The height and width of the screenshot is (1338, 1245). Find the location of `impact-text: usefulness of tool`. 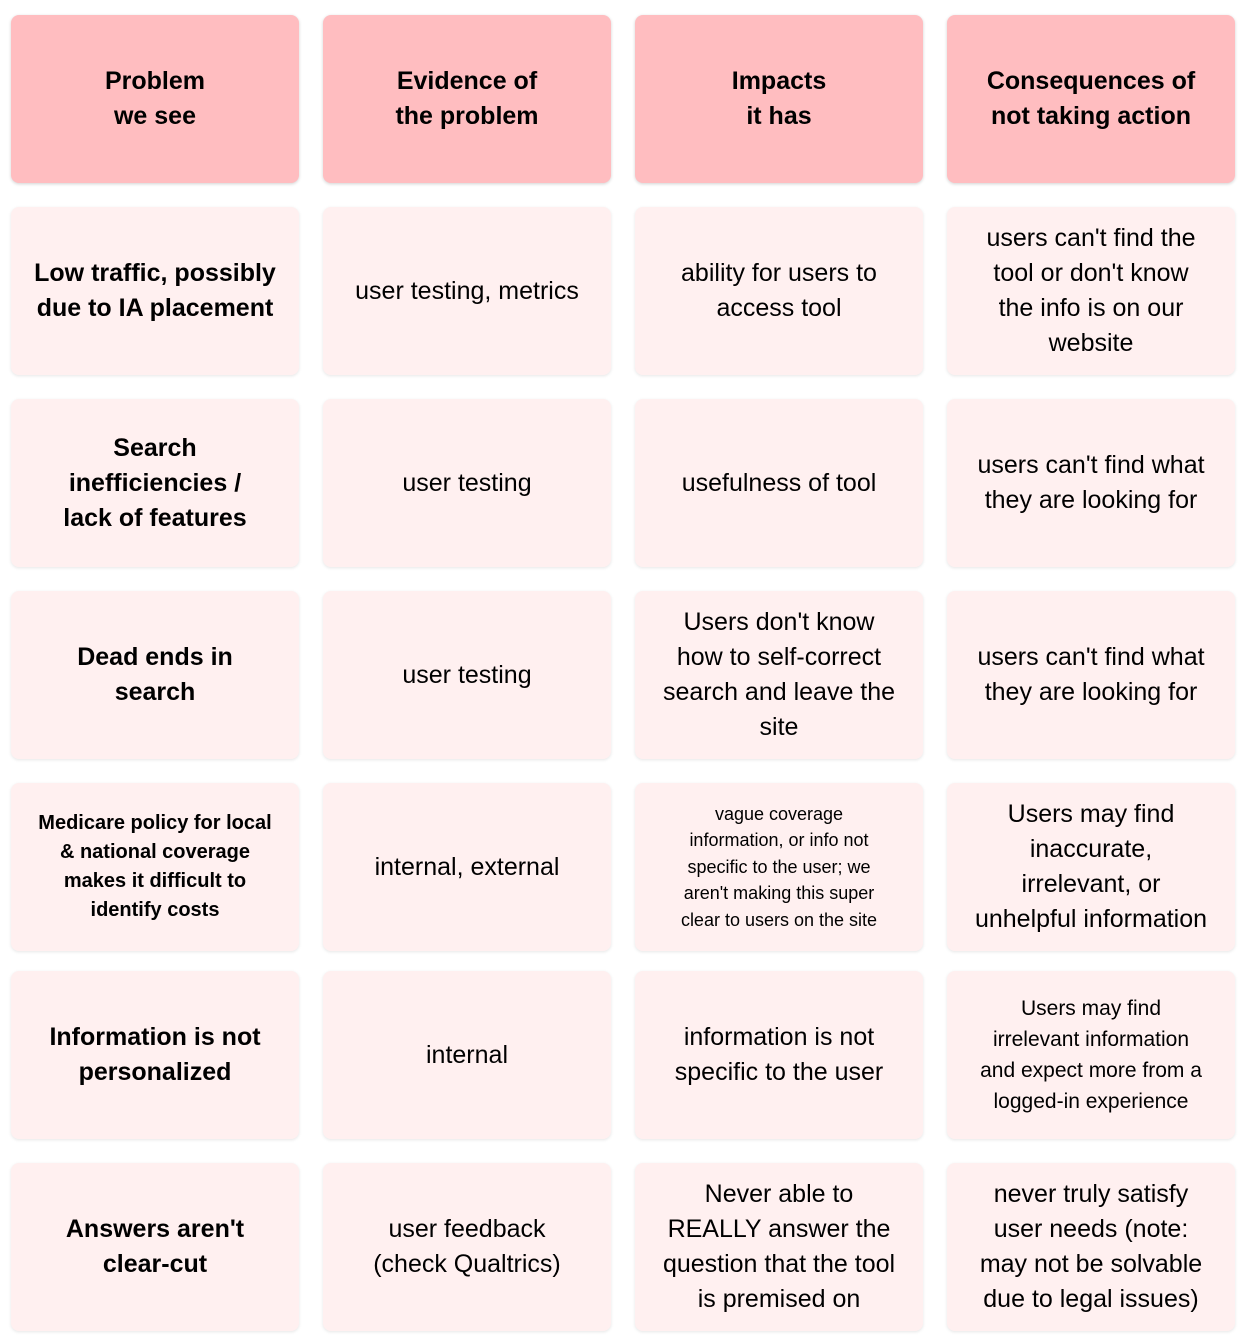

impact-text: usefulness of tool is located at coordinates (779, 482).